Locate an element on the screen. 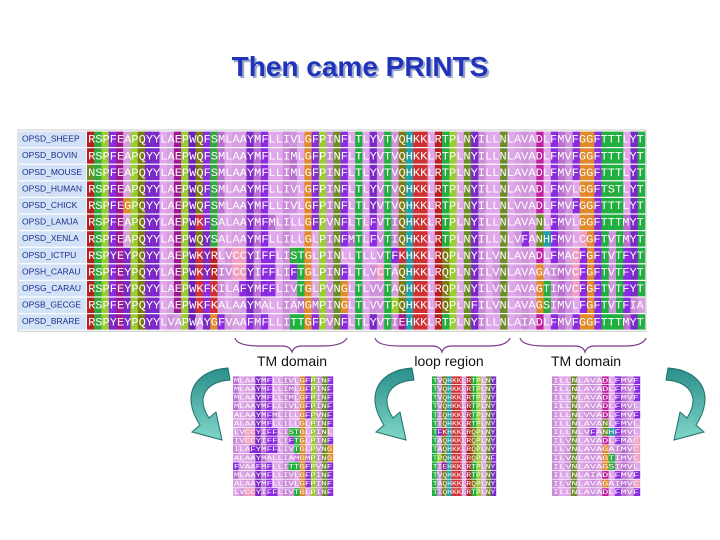  sequence: ILLNLVVADLFMVF is located at coordinates (596, 415).